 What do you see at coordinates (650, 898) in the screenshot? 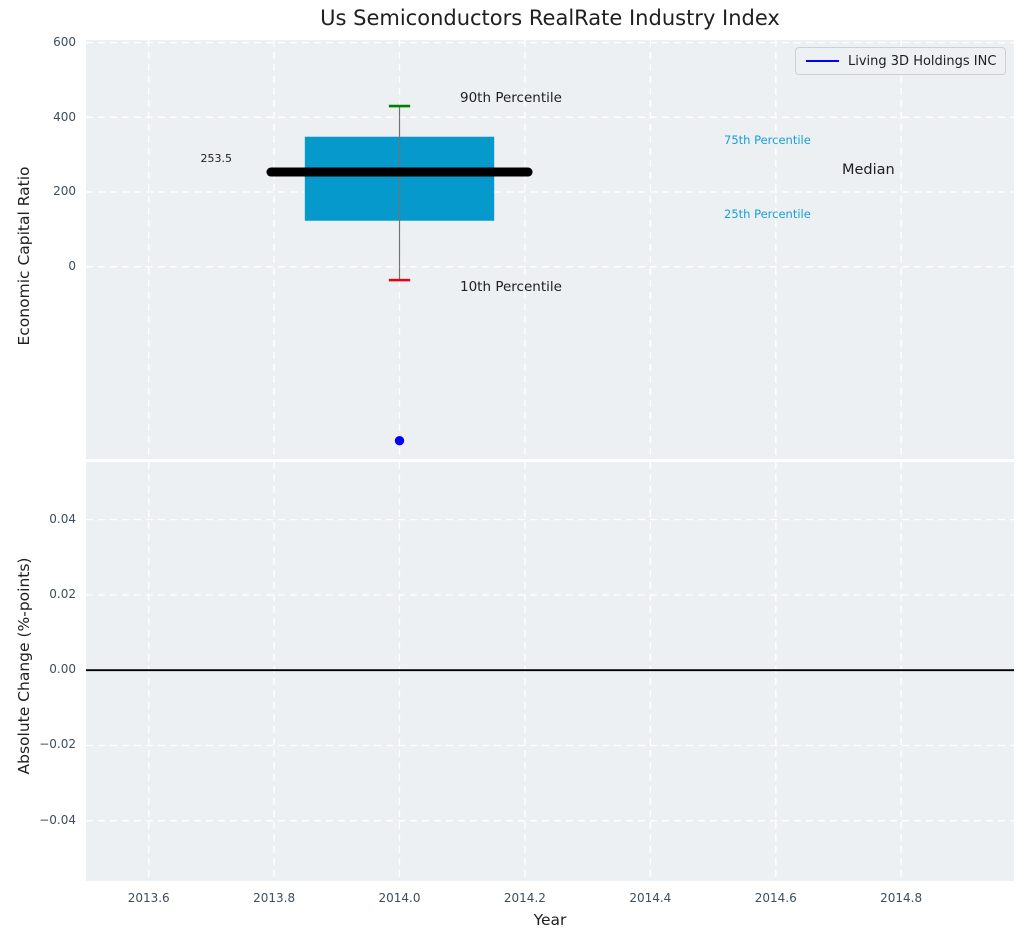
I see `x-tick-label: 2014.4` at bounding box center [650, 898].